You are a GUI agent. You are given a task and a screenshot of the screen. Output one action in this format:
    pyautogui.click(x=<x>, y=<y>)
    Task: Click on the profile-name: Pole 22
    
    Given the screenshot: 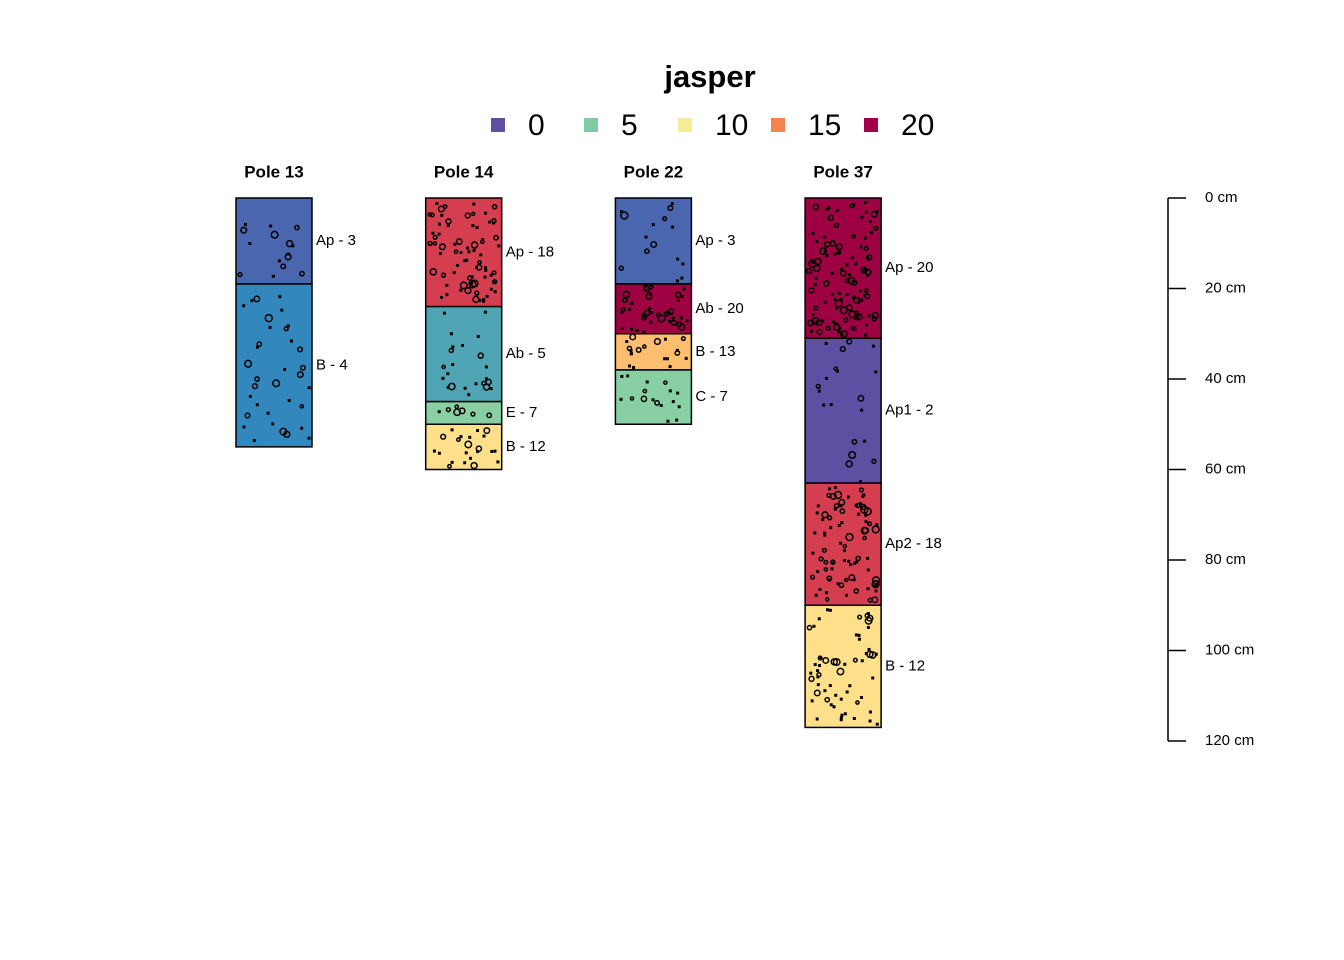 What is the action you would take?
    pyautogui.click(x=654, y=171)
    